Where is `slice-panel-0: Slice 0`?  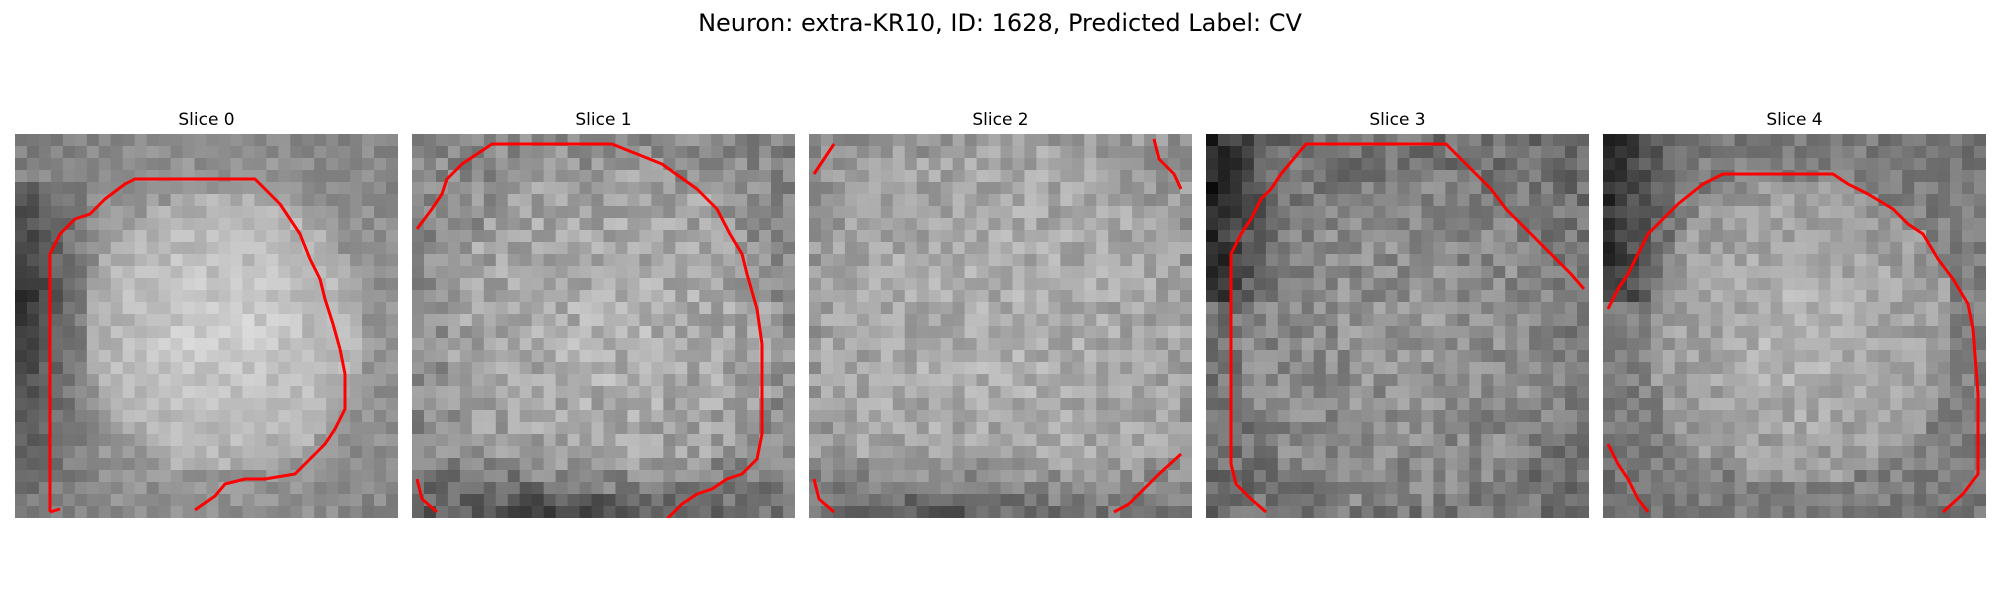 slice-panel-0: Slice 0 is located at coordinates (206, 315).